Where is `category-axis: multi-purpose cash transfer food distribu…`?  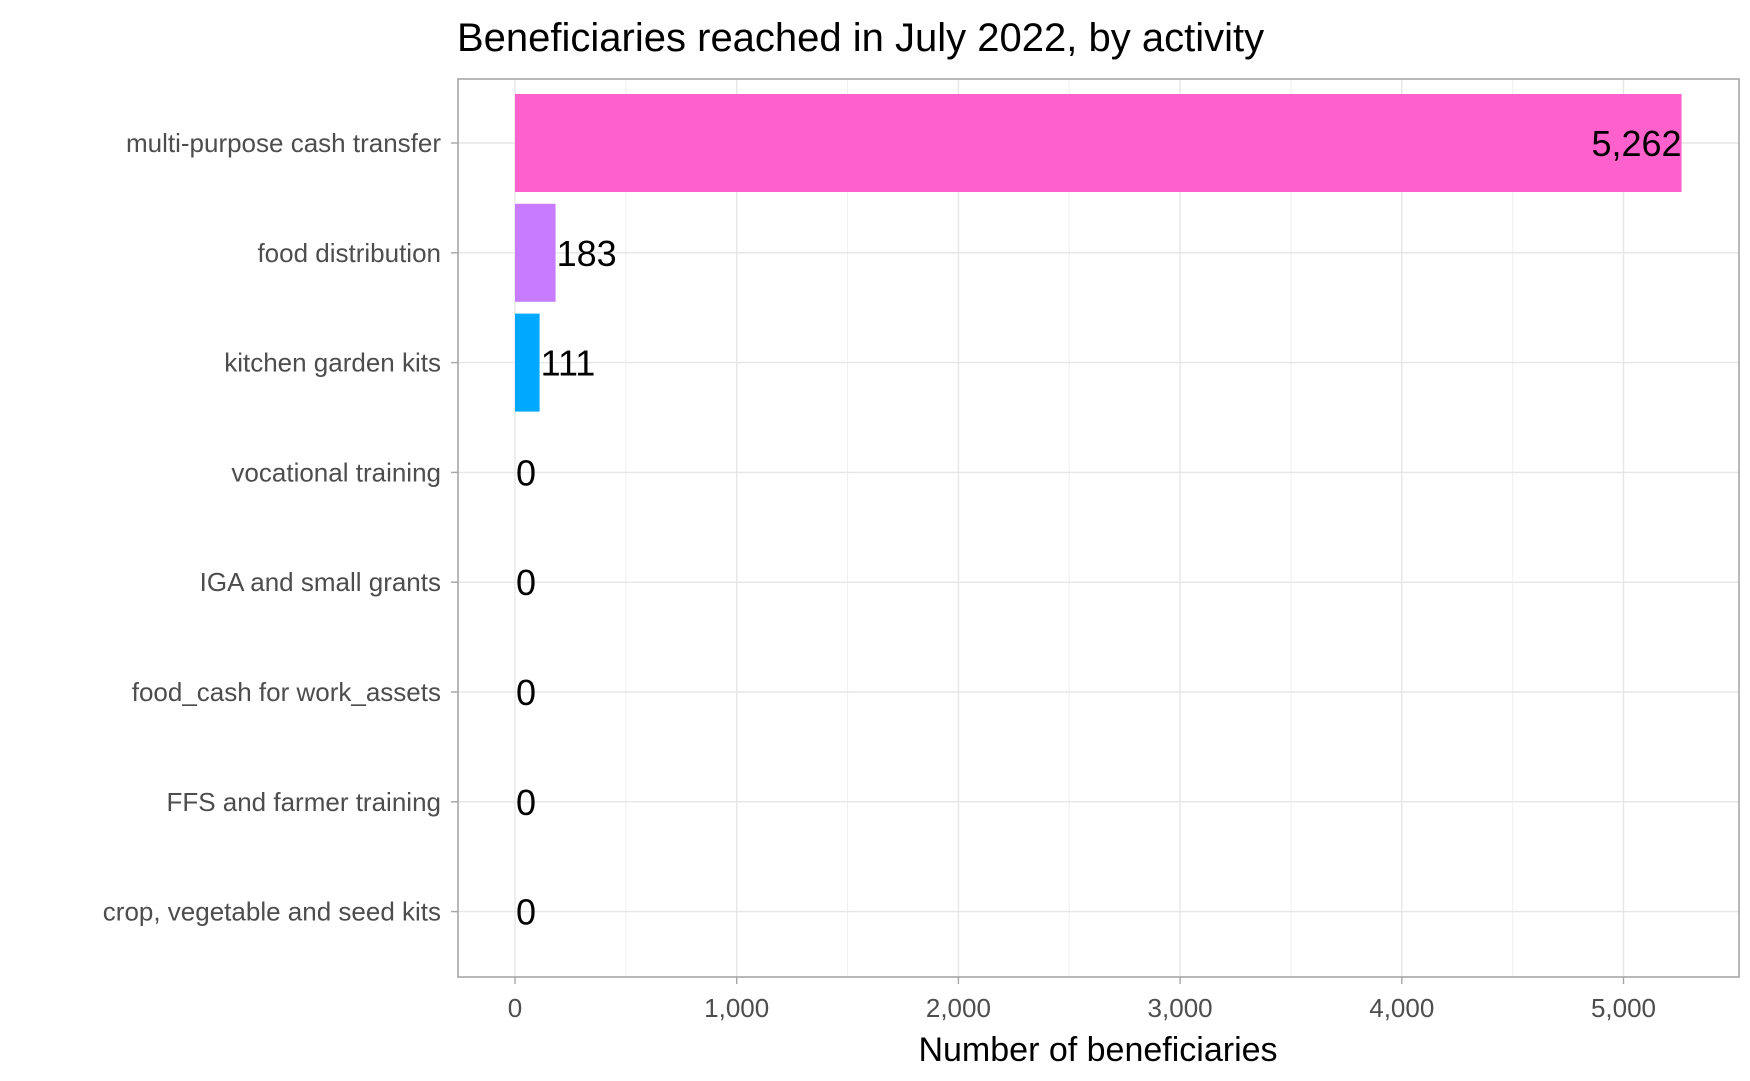
category-axis: multi-purpose cash transfer food distribu… is located at coordinates (280, 527).